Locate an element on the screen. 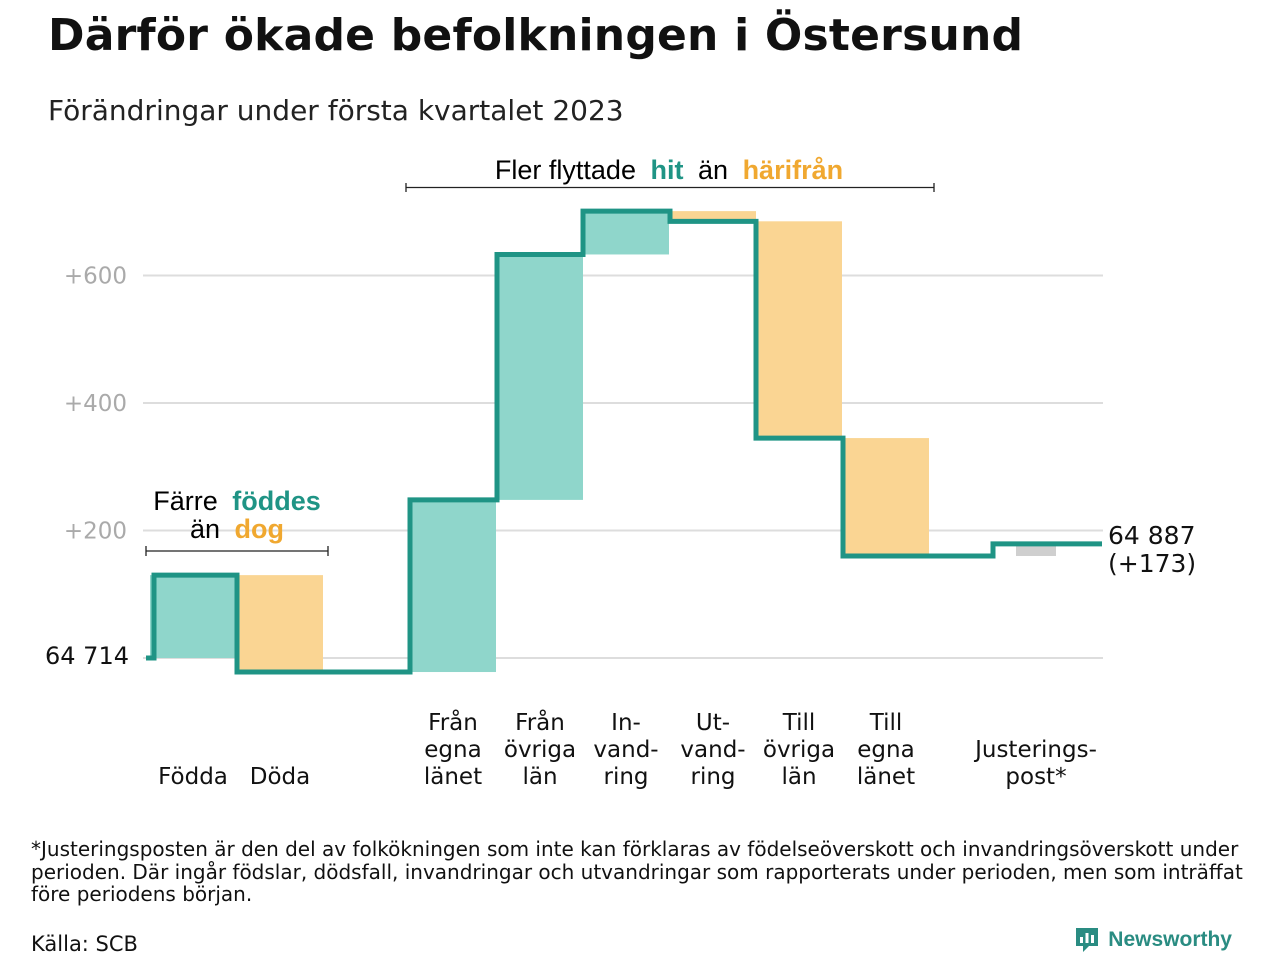  svg-text: Färre föddes is located at coordinates (237, 501).